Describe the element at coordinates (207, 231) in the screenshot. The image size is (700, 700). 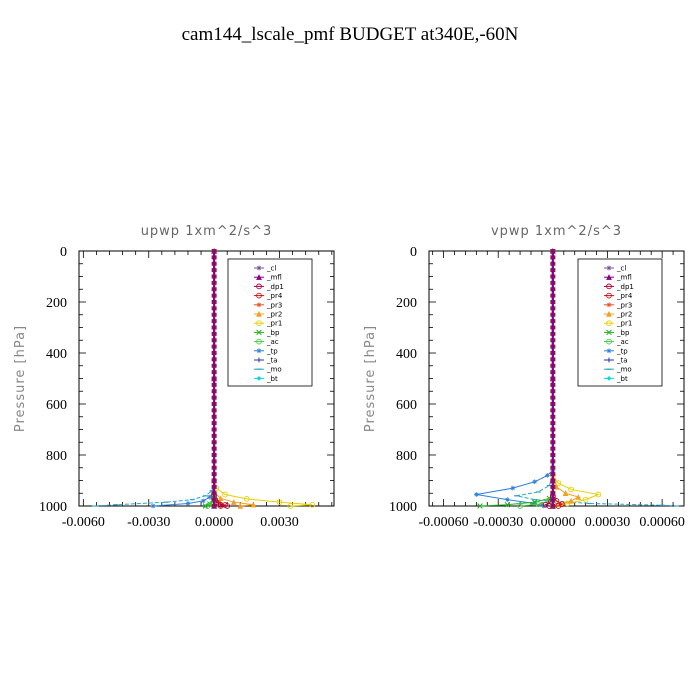
I see `chart-title: upwp 1xm^2/s^3` at that location.